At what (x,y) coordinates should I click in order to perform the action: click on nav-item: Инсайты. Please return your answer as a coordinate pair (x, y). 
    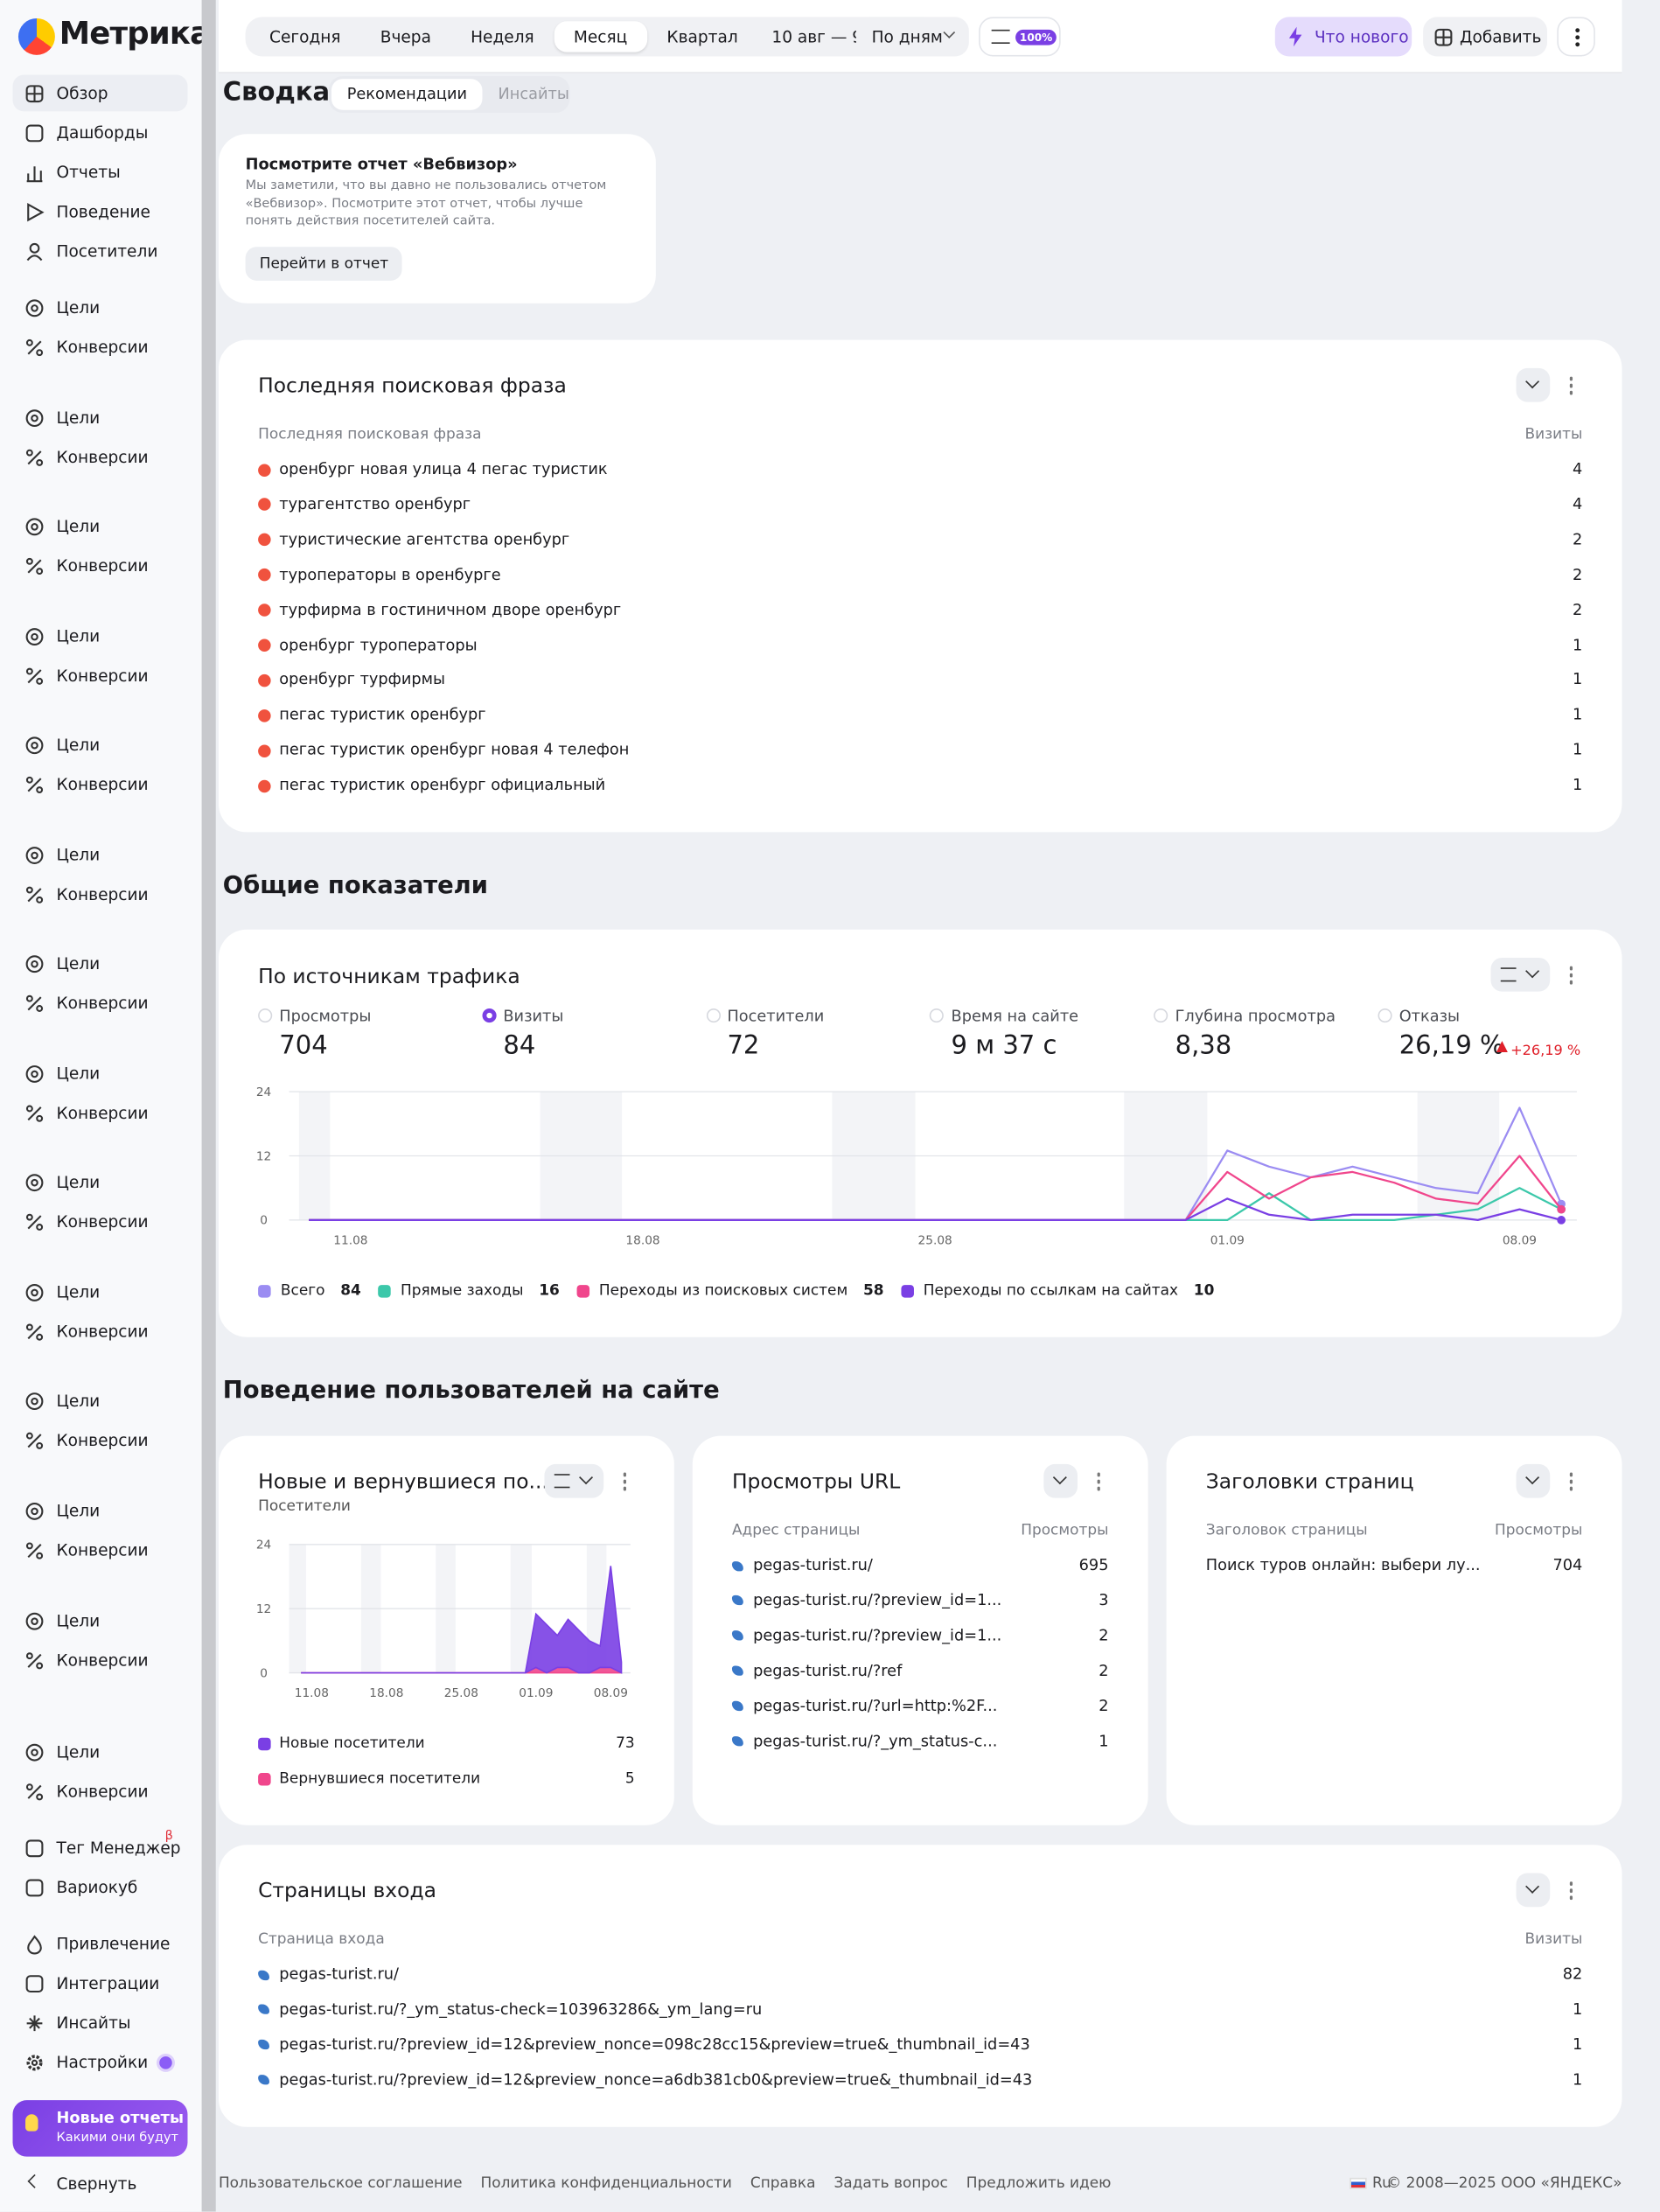
    Looking at the image, I should click on (100, 2023).